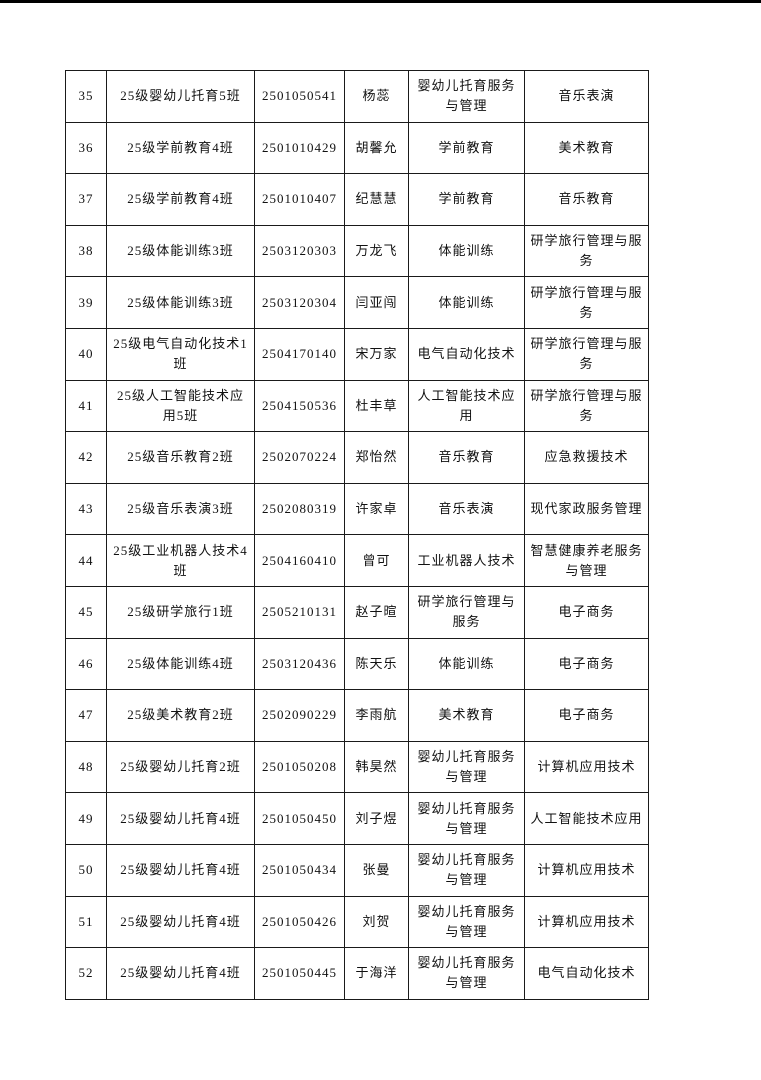 The image size is (761, 1080). What do you see at coordinates (299, 767) in the screenshot?
I see `cell-student-id: 2501050208` at bounding box center [299, 767].